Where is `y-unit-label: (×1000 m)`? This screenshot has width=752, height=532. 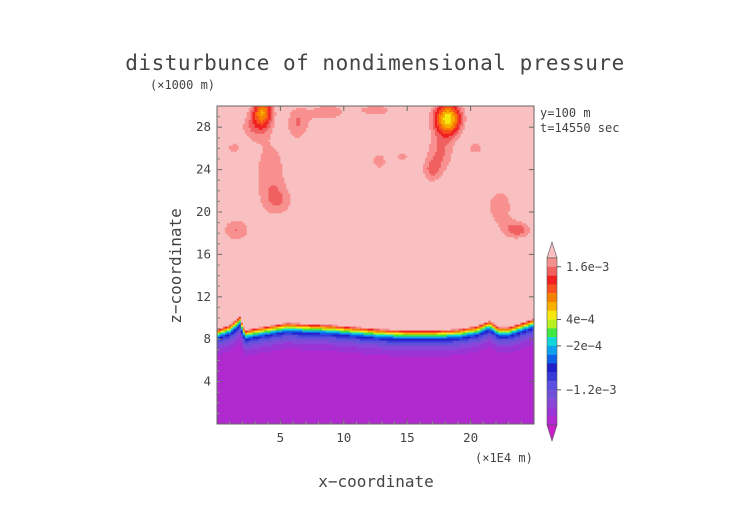
y-unit-label: (×1000 m) is located at coordinates (182, 85).